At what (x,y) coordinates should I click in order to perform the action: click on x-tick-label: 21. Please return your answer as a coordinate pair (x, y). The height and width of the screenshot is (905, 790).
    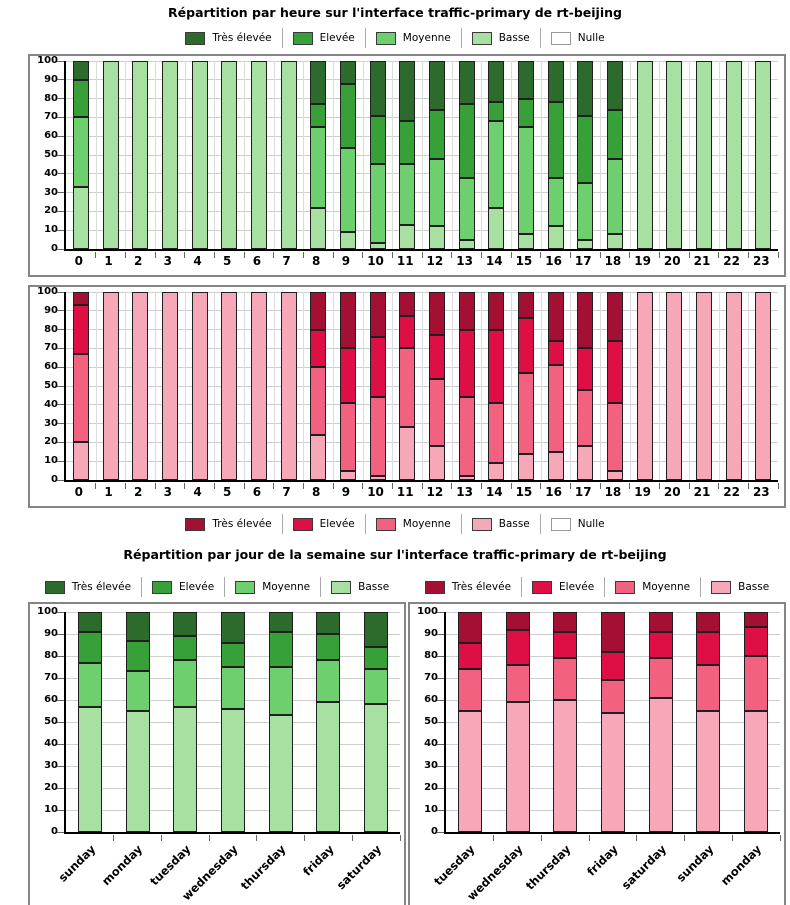
    Looking at the image, I should click on (702, 492).